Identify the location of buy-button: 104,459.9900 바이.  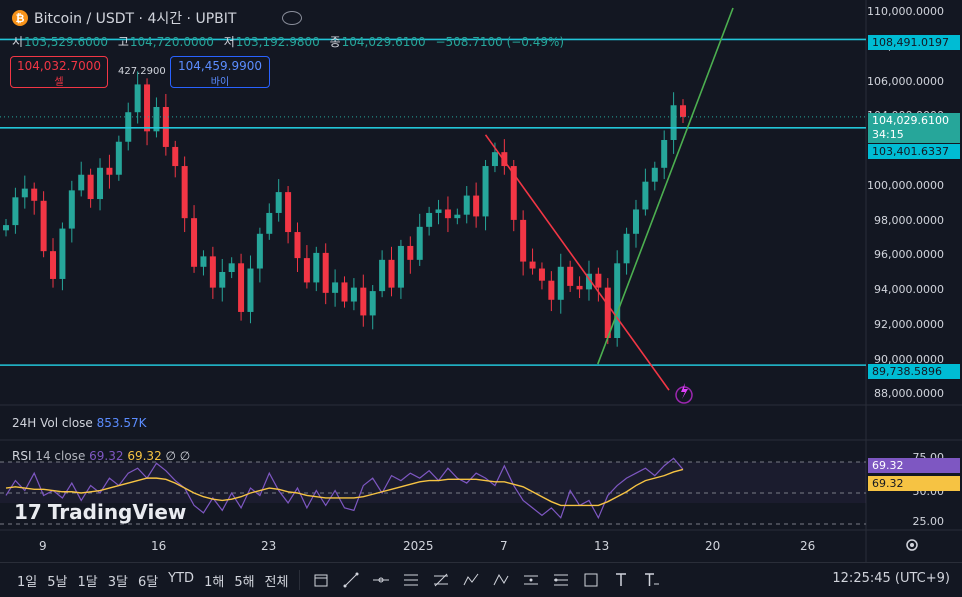
(220, 72).